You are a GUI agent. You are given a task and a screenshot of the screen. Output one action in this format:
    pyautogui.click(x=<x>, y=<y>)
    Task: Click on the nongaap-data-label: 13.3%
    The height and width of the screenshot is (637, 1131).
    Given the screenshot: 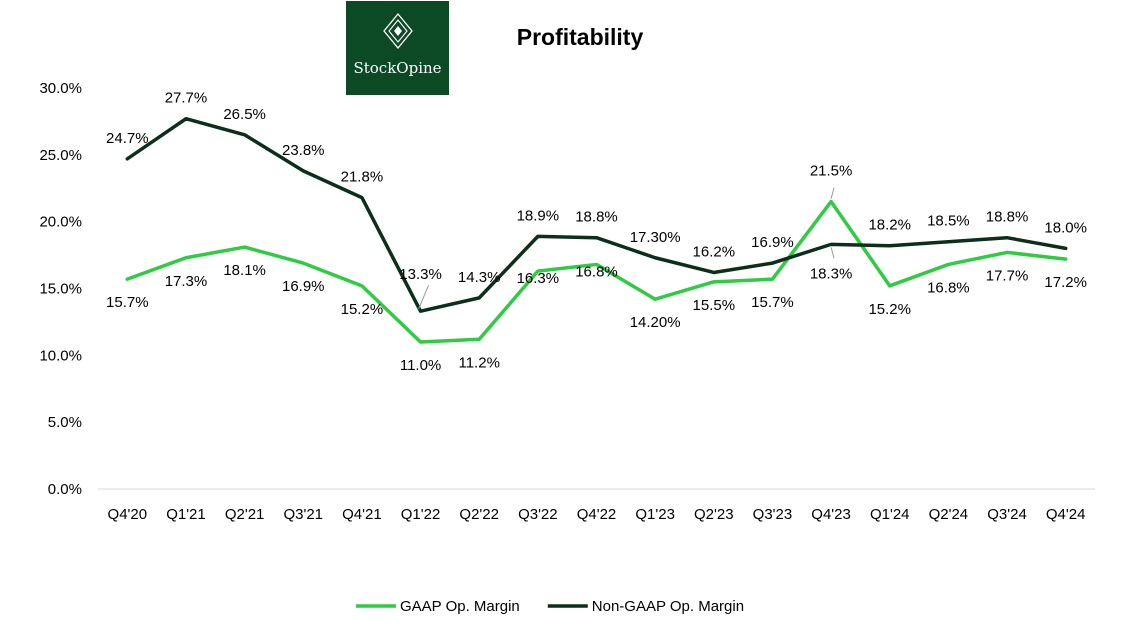 What is the action you would take?
    pyautogui.click(x=420, y=274)
    